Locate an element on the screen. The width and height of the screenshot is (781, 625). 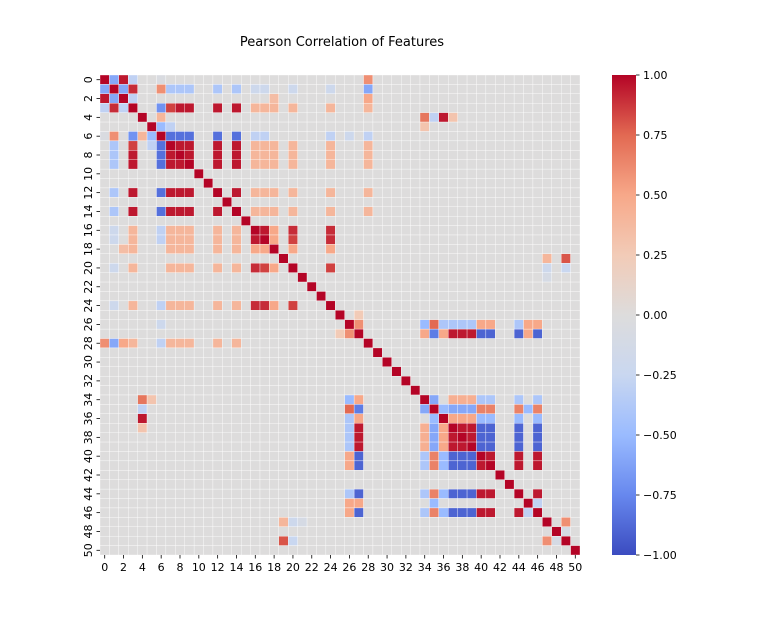
y-tick-label: 4 is located at coordinates (88, 117).